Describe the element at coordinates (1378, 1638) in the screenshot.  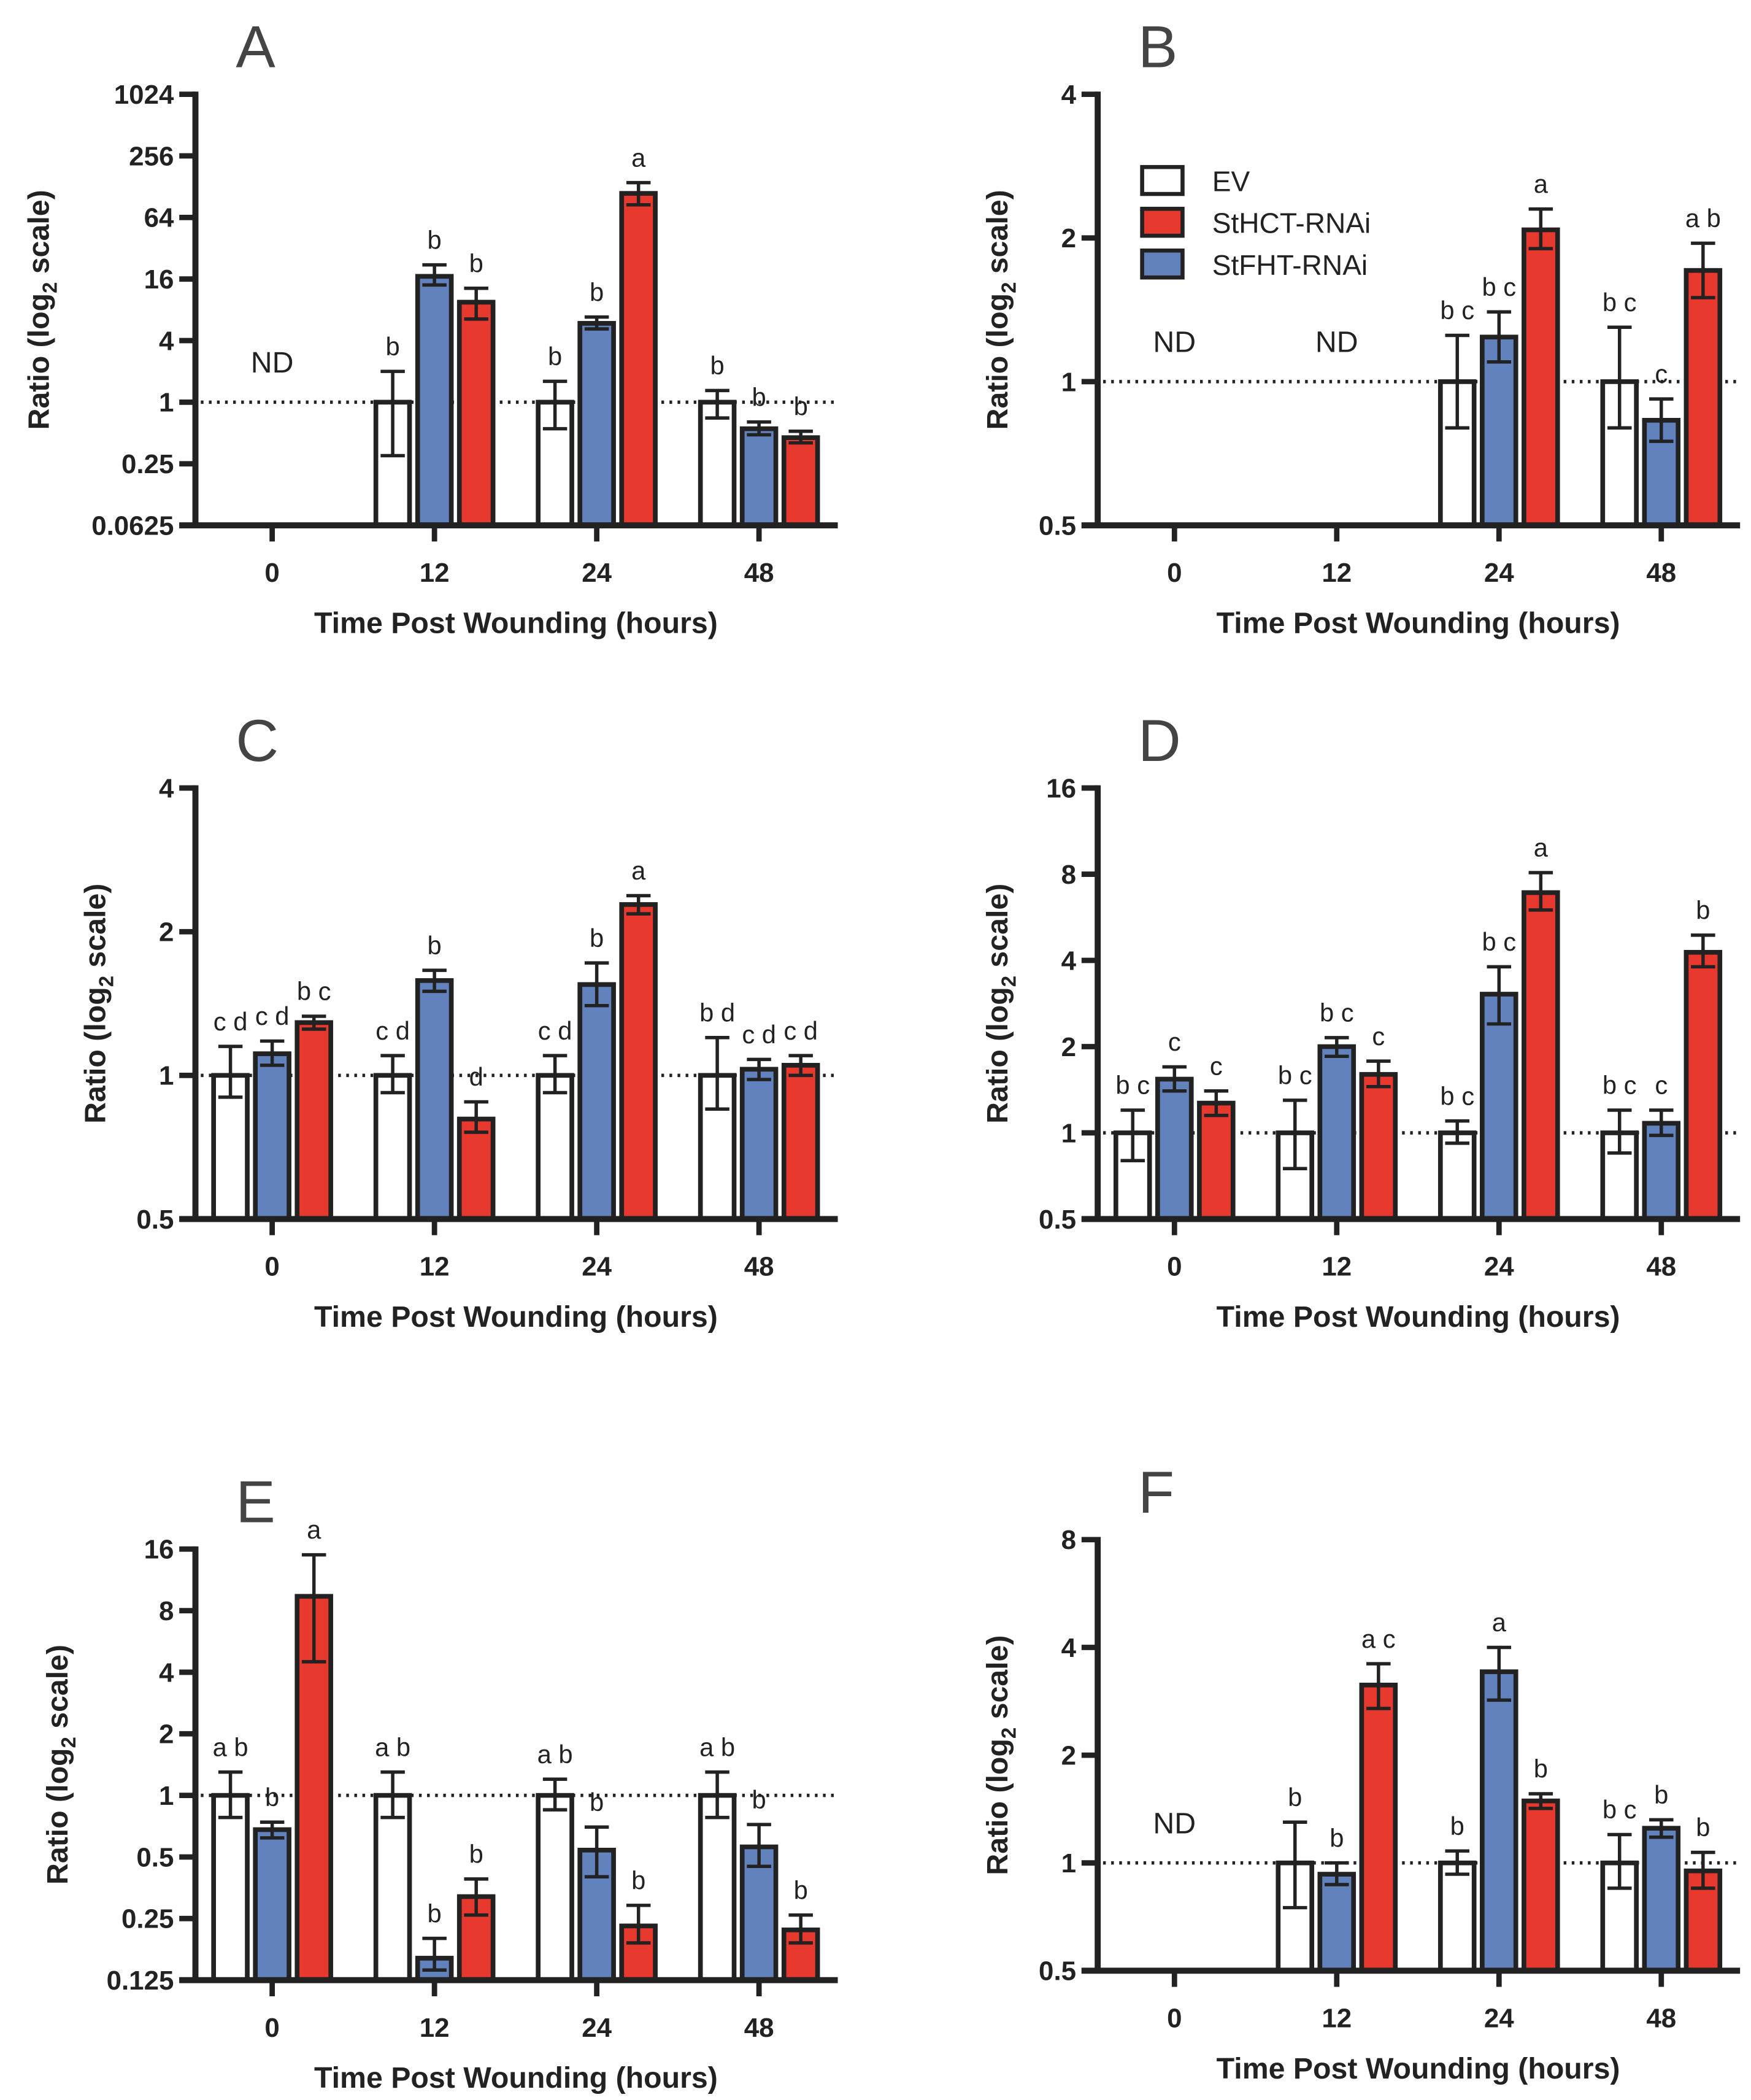
I see `significance-letter: a c` at that location.